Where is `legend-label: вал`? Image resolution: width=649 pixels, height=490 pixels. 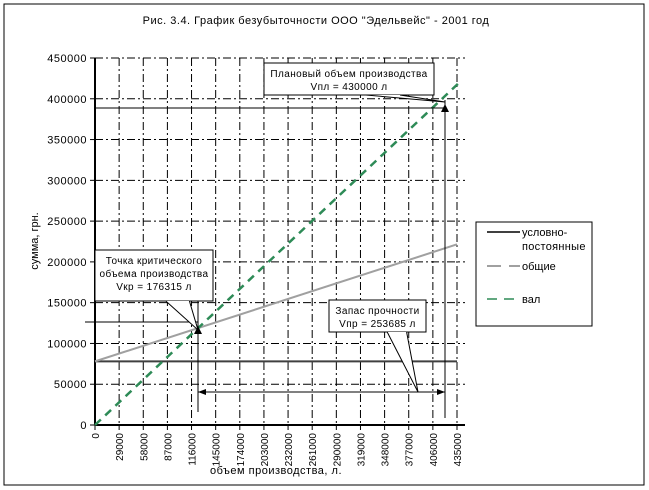
legend-label: вал is located at coordinates (531, 300).